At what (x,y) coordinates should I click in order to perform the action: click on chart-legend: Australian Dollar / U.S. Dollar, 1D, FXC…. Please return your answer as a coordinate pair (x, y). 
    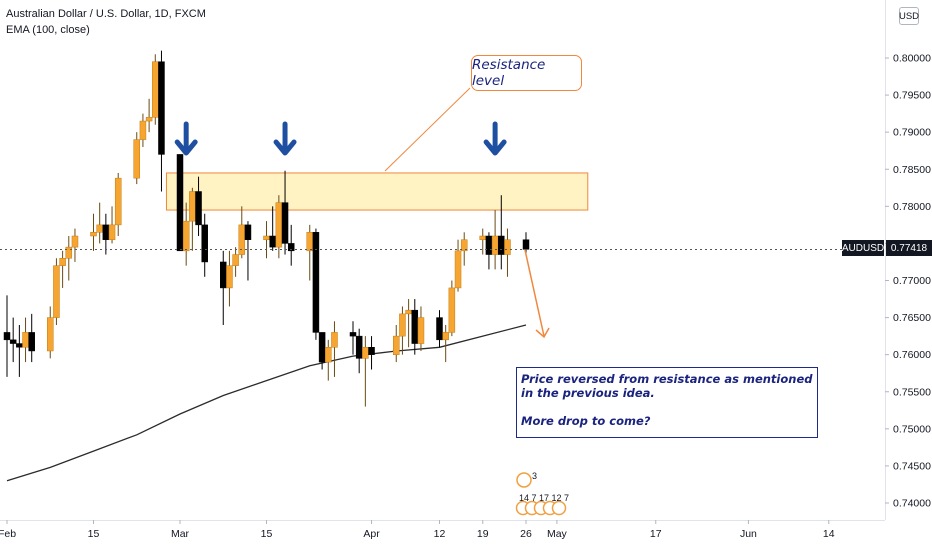
    Looking at the image, I should click on (106, 22).